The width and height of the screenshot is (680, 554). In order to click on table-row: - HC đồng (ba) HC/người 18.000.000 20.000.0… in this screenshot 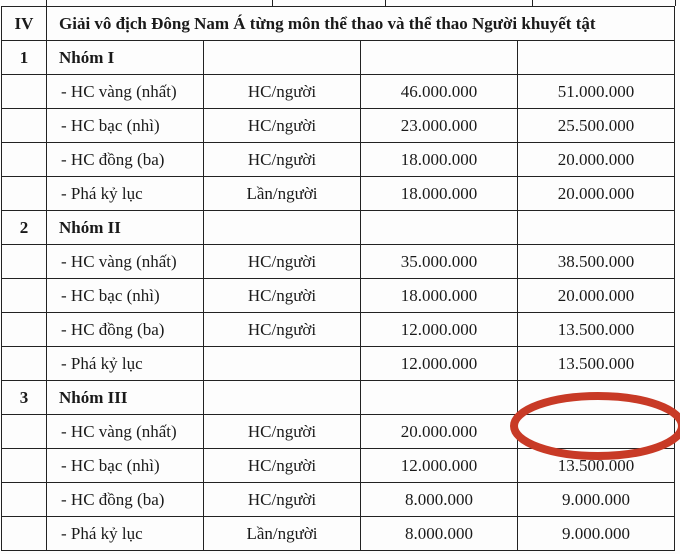, I will do `click(338, 159)`.